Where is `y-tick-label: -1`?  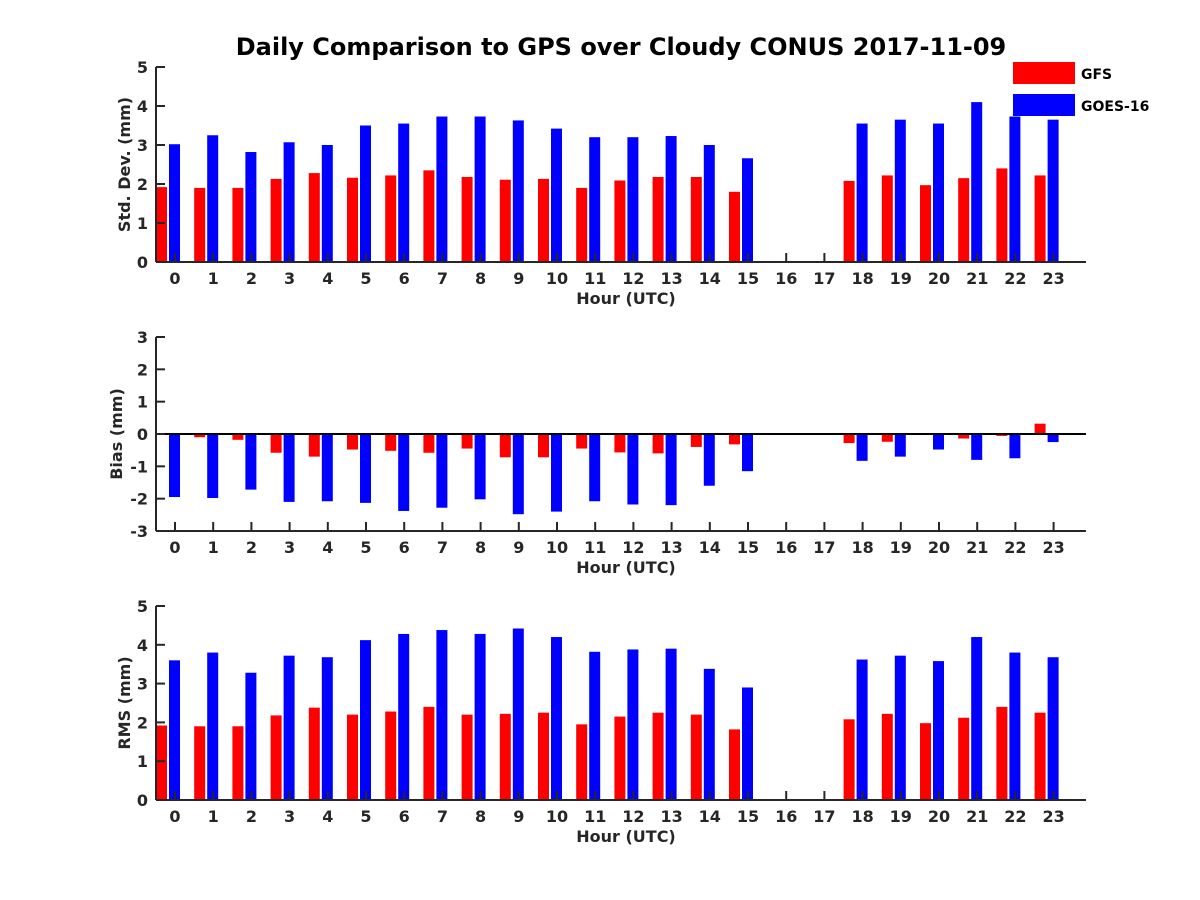 y-tick-label: -1 is located at coordinates (139, 466).